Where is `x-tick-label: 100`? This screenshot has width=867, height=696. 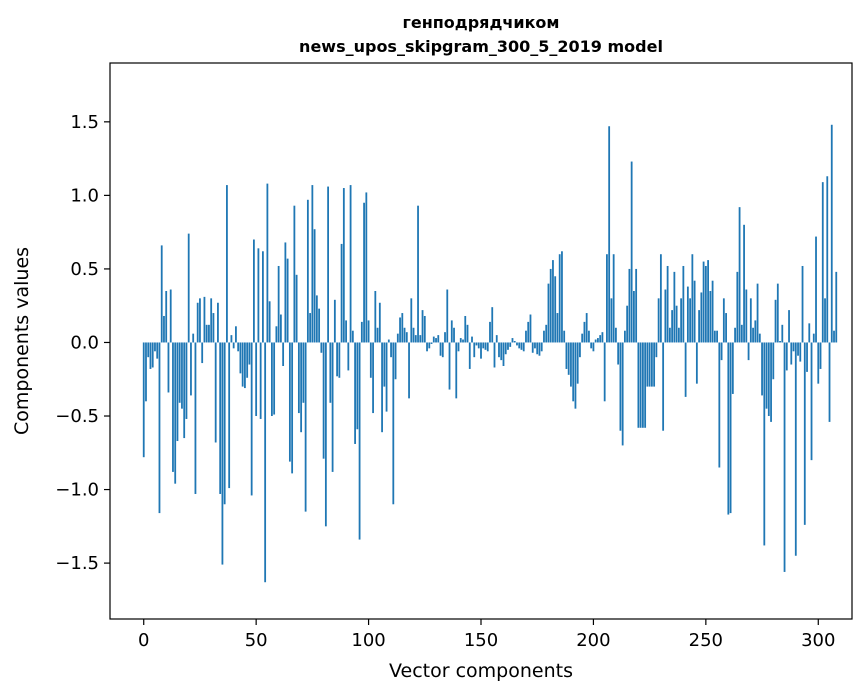
x-tick-label: 100 is located at coordinates (368, 640).